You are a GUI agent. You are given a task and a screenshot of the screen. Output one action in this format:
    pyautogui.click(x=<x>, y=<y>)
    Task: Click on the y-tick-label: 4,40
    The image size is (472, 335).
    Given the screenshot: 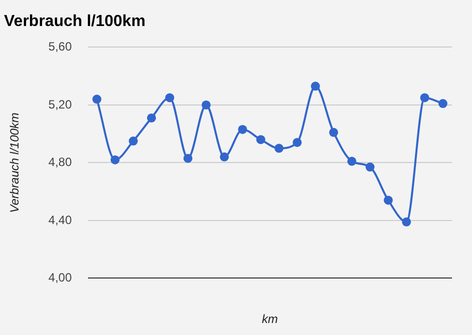 What is the action you would take?
    pyautogui.click(x=60, y=219)
    